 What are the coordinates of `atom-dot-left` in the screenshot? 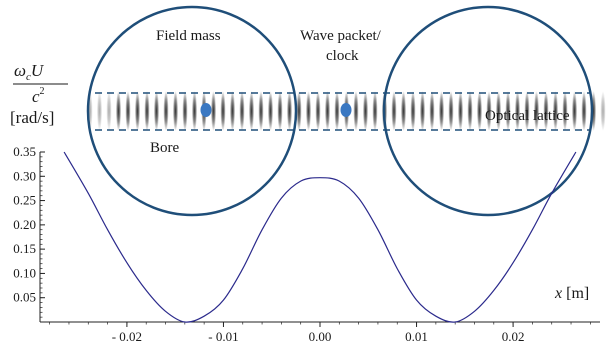 It's located at (206, 110).